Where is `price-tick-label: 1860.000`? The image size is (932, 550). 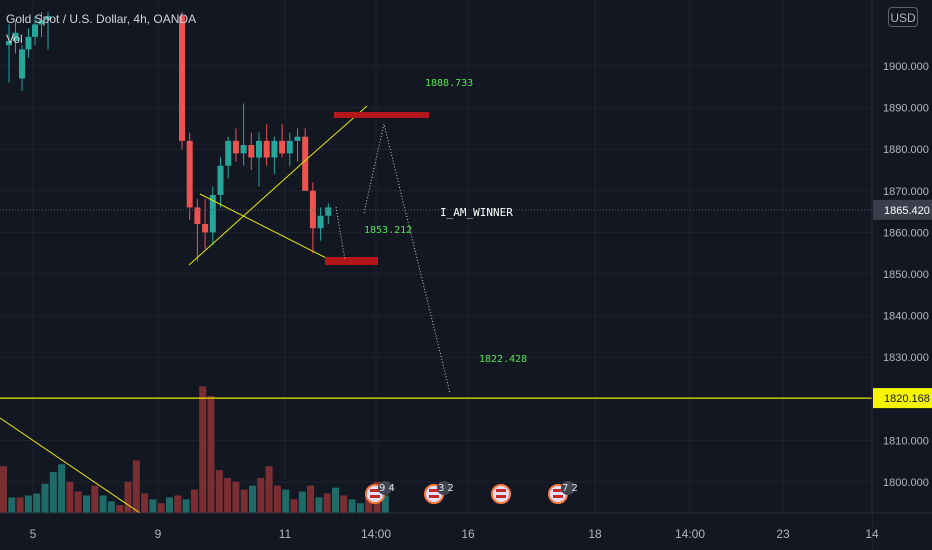
price-tick-label: 1860.000 is located at coordinates (906, 233).